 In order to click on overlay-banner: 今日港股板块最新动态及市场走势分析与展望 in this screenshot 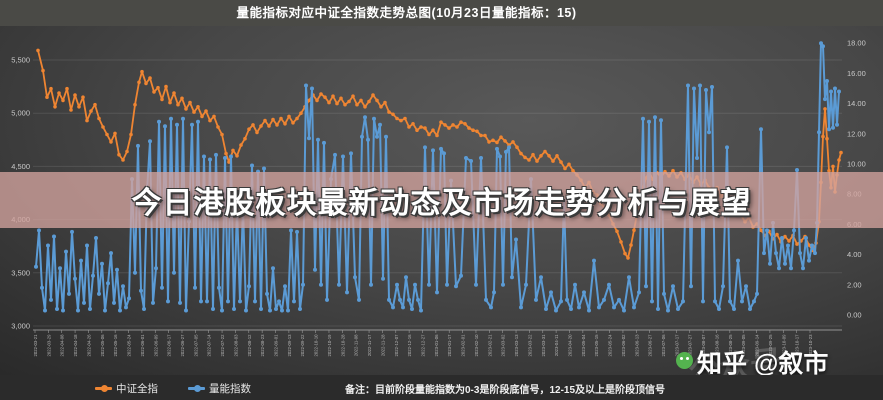, I will do `click(441, 200)`.